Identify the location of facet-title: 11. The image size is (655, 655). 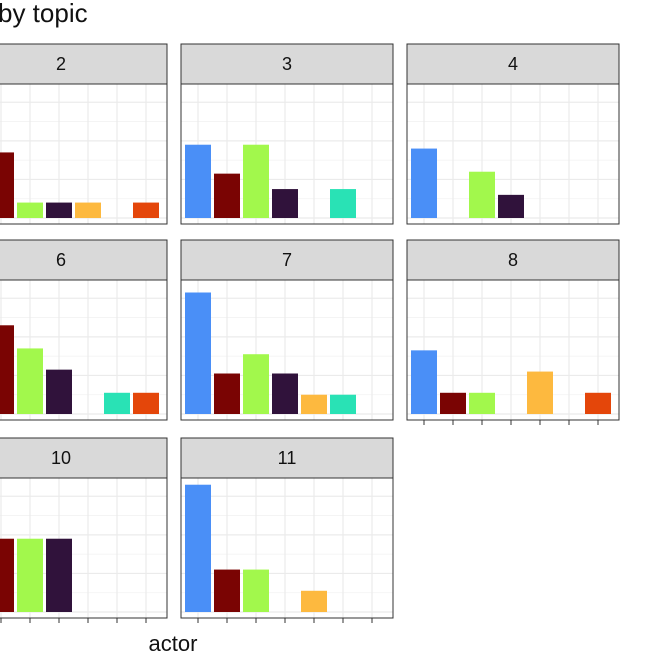
(287, 458).